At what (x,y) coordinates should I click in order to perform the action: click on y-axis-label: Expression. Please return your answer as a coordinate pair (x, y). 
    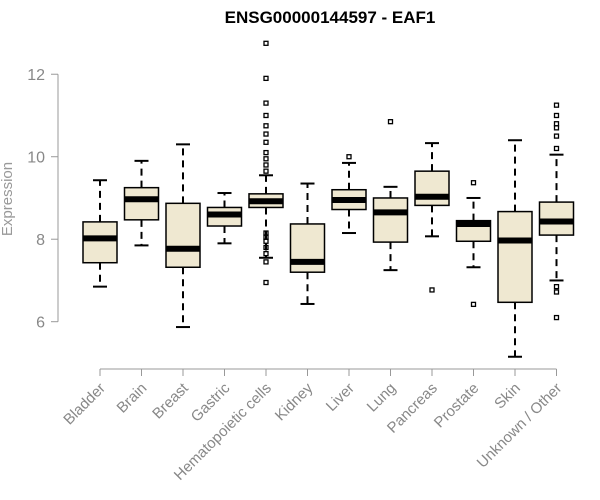
    Looking at the image, I should click on (8, 199).